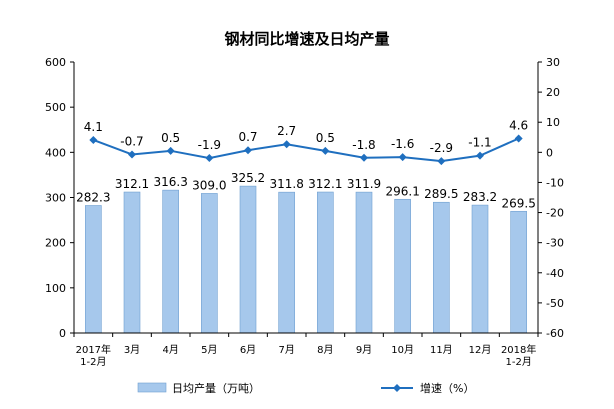  I want to click on x-category-line: 9月, so click(364, 350).